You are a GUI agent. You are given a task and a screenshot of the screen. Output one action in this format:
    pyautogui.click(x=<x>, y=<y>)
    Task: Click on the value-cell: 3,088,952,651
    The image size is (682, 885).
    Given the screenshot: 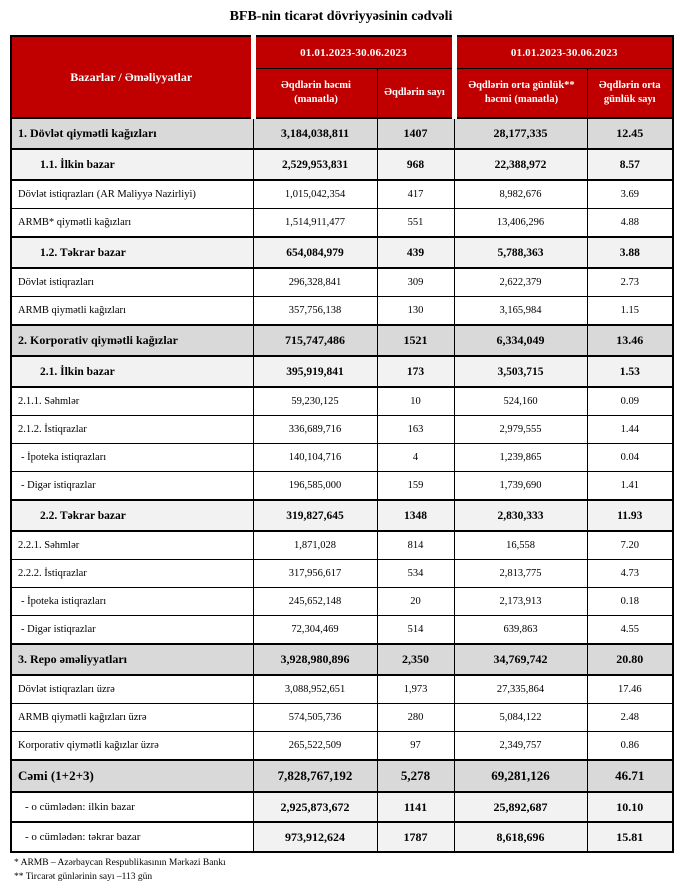 What is the action you would take?
    pyautogui.click(x=315, y=689)
    